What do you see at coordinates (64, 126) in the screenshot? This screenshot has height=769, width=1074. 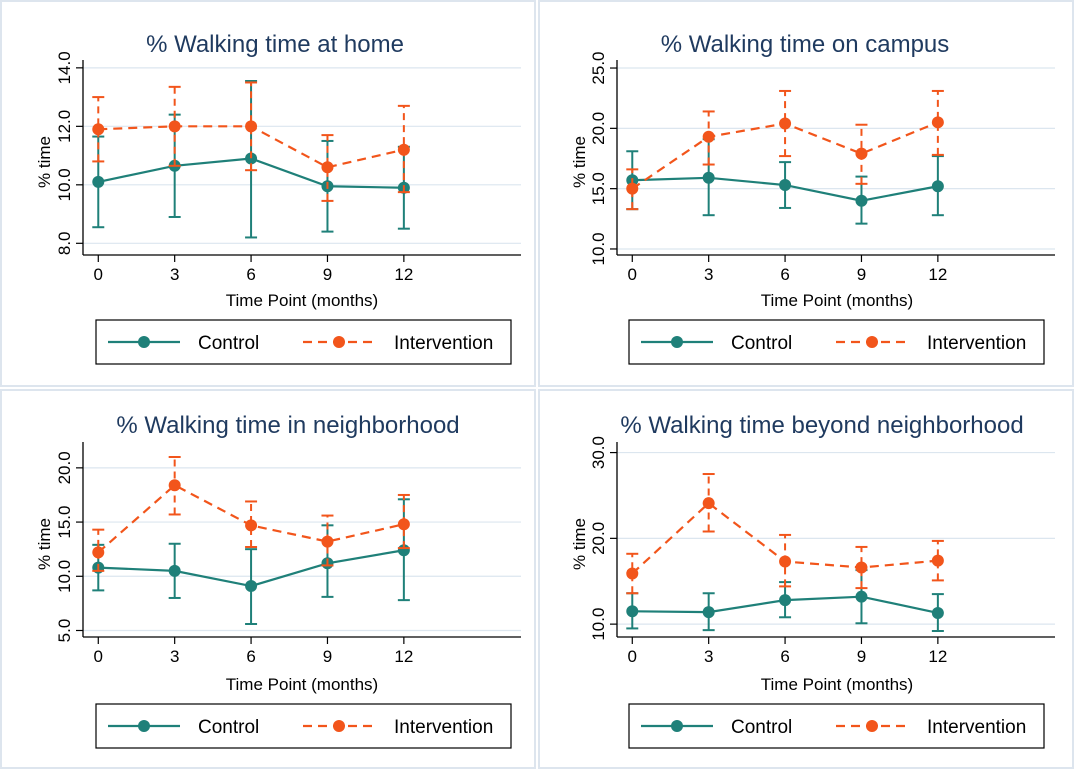 I see `y-tick-label: 12.0` at bounding box center [64, 126].